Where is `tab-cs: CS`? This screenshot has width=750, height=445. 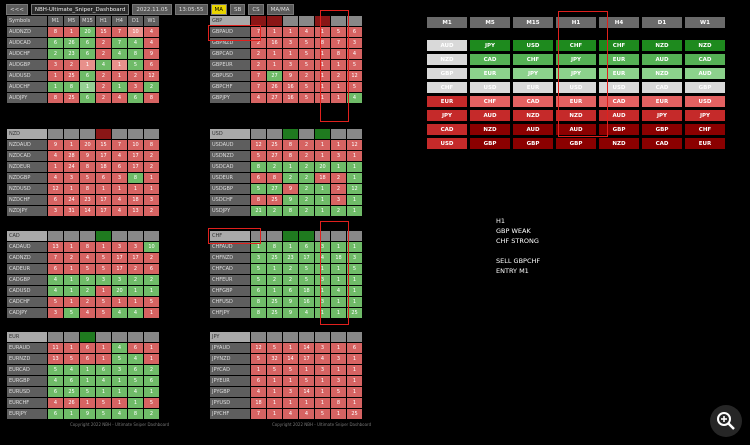
tab-cs: CS is located at coordinates (256, 9).